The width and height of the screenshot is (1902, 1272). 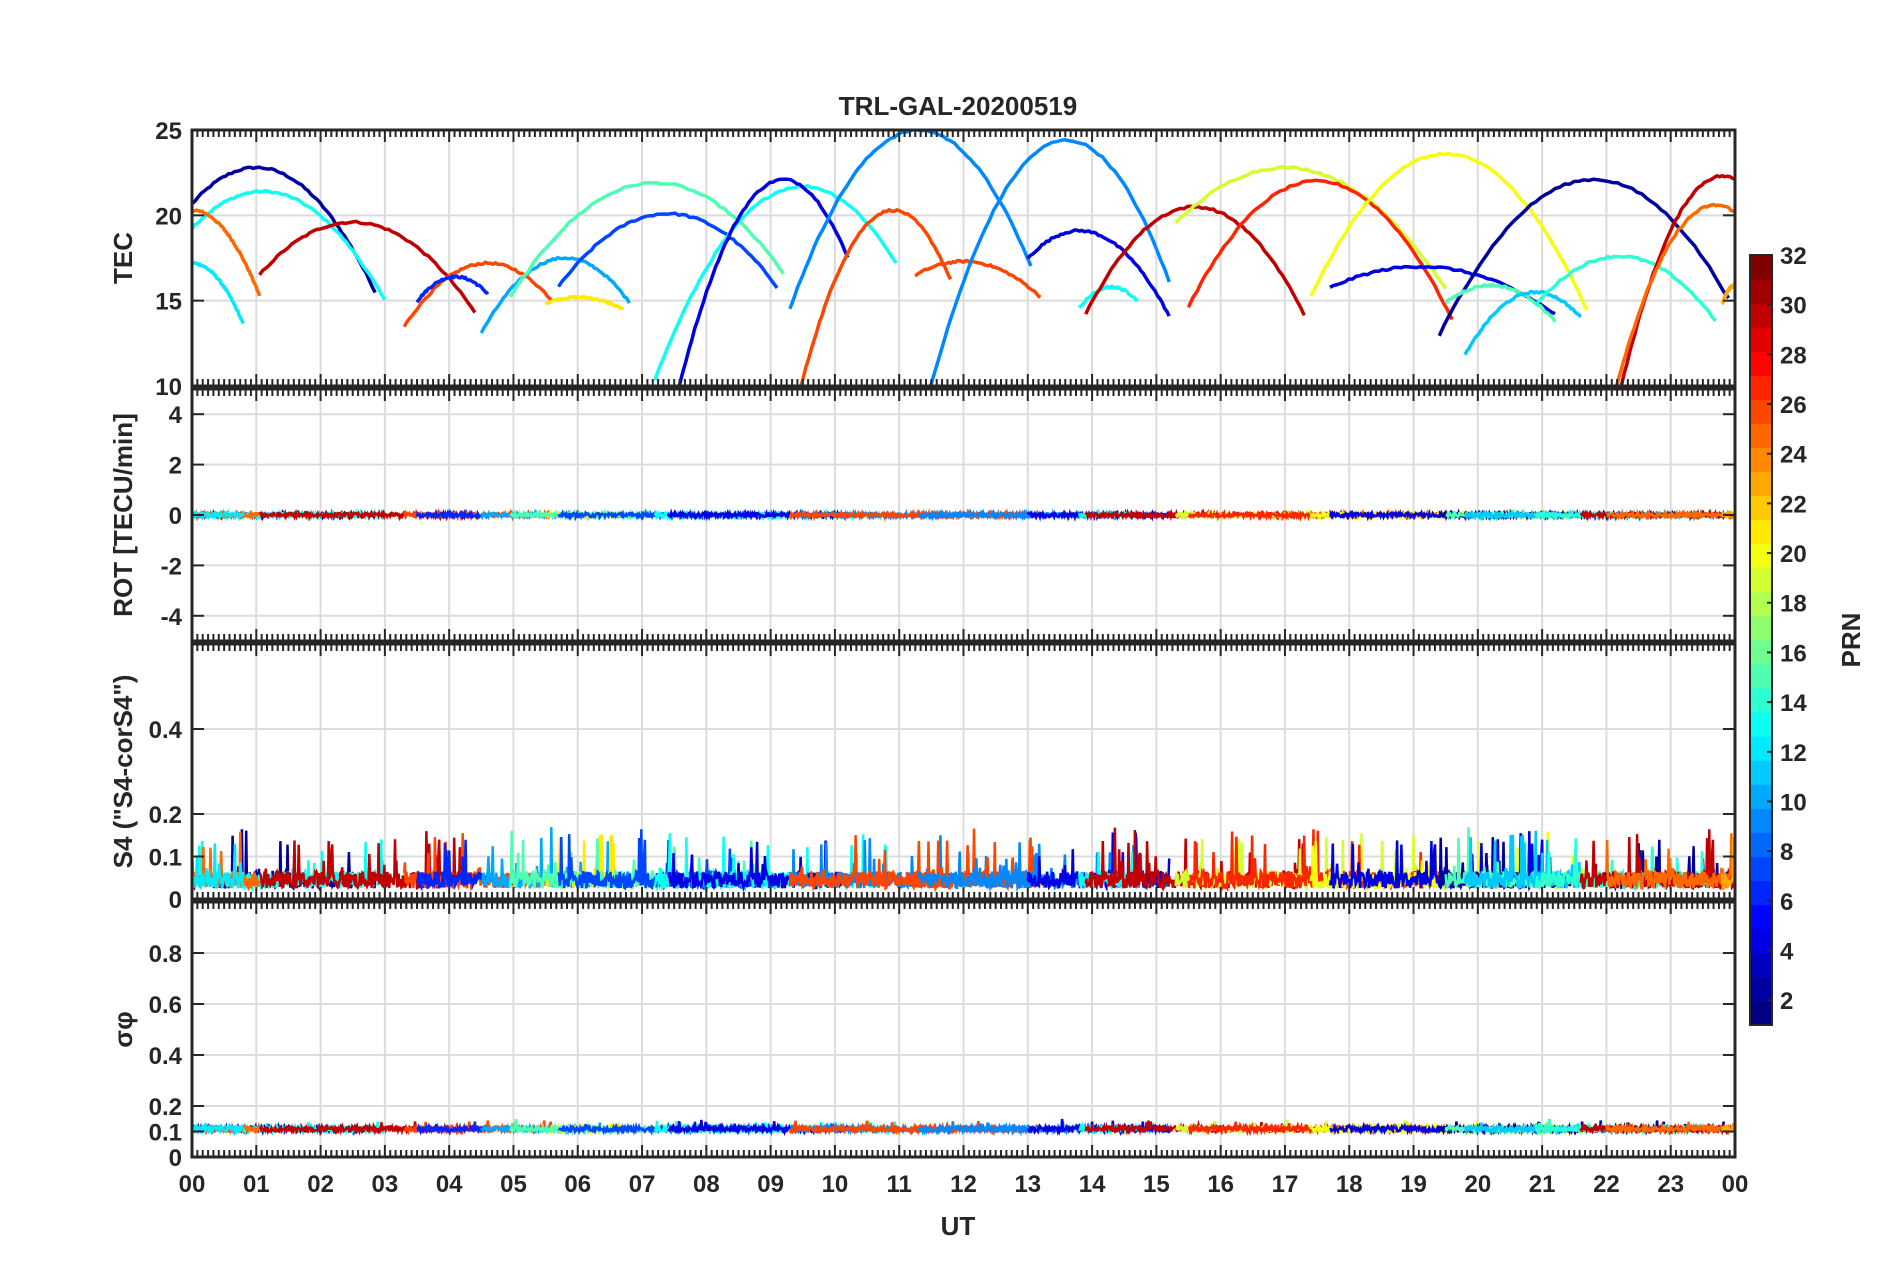 What do you see at coordinates (1786, 1001) in the screenshot?
I see `colorbar-tick-label: 2` at bounding box center [1786, 1001].